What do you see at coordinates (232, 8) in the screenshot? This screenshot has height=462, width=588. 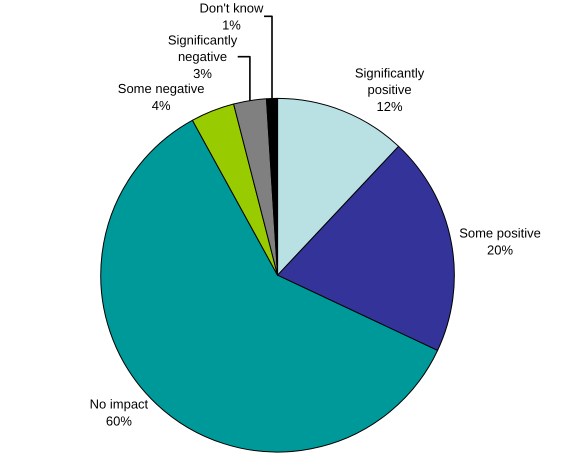 I see `slice-label: Don't know` at bounding box center [232, 8].